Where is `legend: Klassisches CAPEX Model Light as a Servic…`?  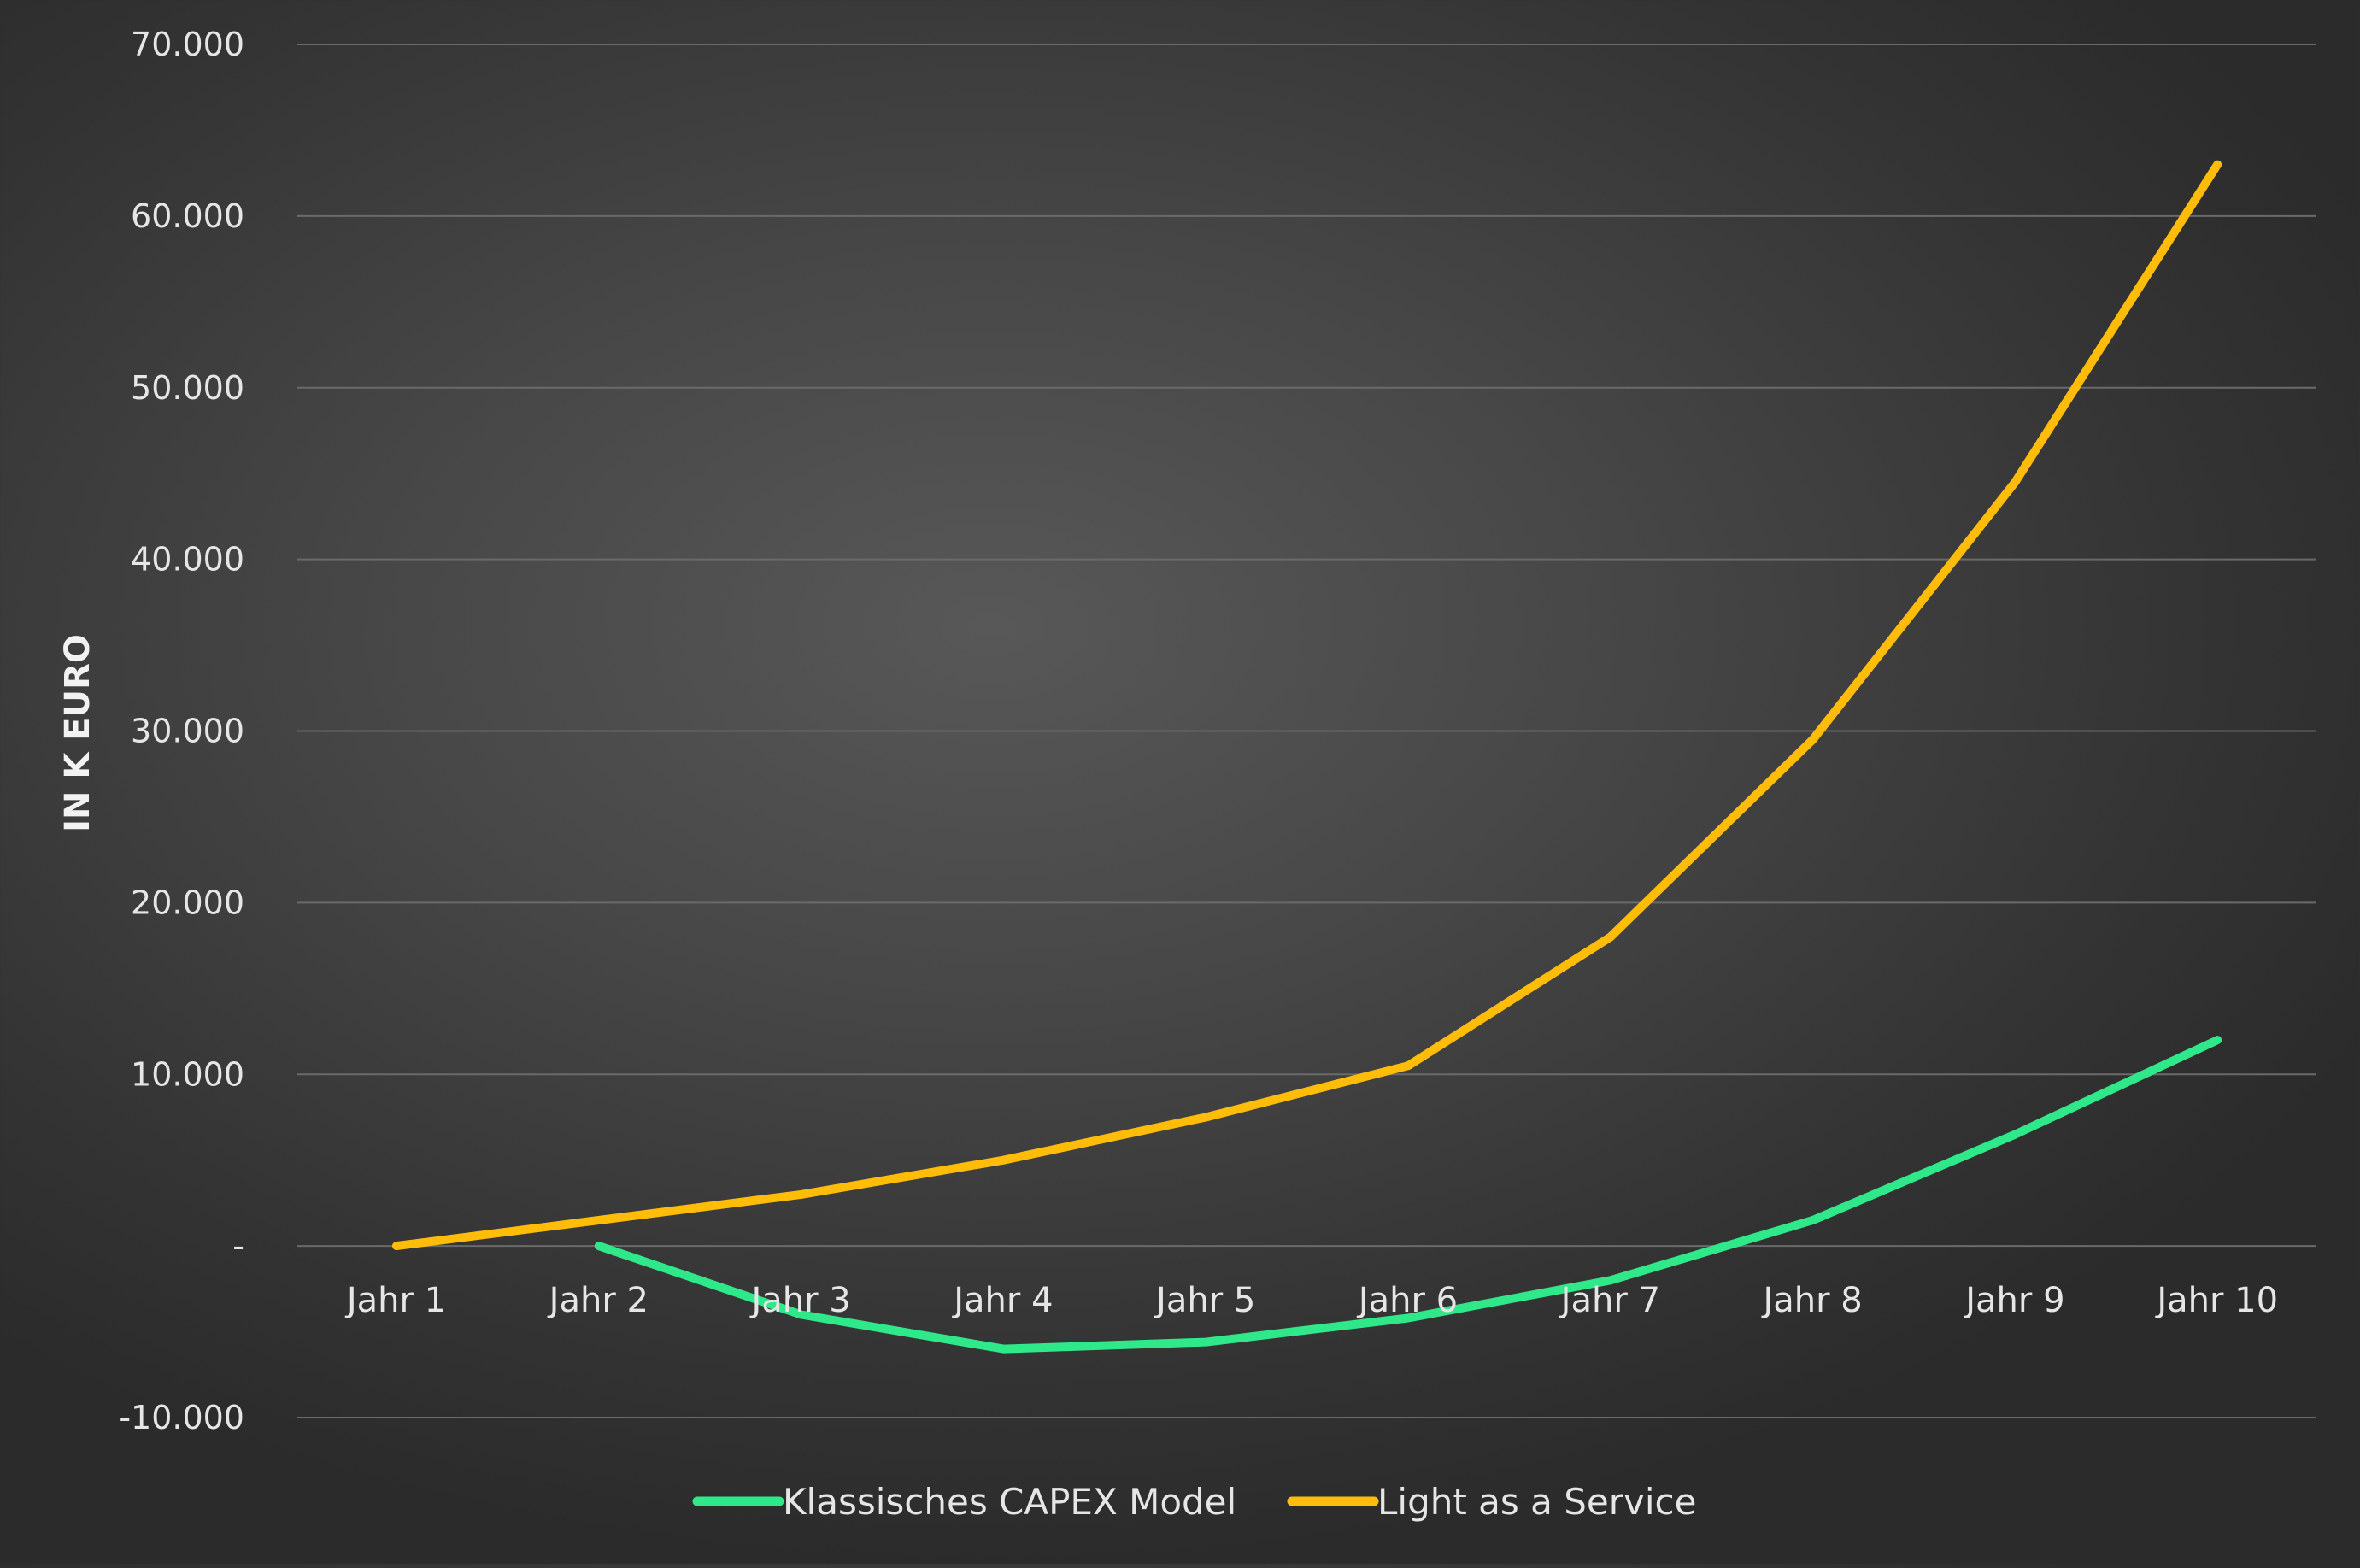
legend: Klassisches CAPEX Model Light as a Servic… is located at coordinates (1194, 1502).